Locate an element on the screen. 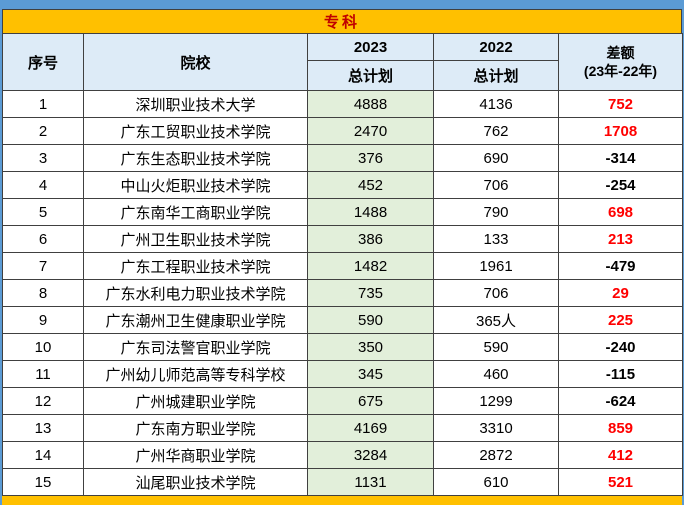 The width and height of the screenshot is (684, 505). cell-diff: -115 is located at coordinates (620, 374).